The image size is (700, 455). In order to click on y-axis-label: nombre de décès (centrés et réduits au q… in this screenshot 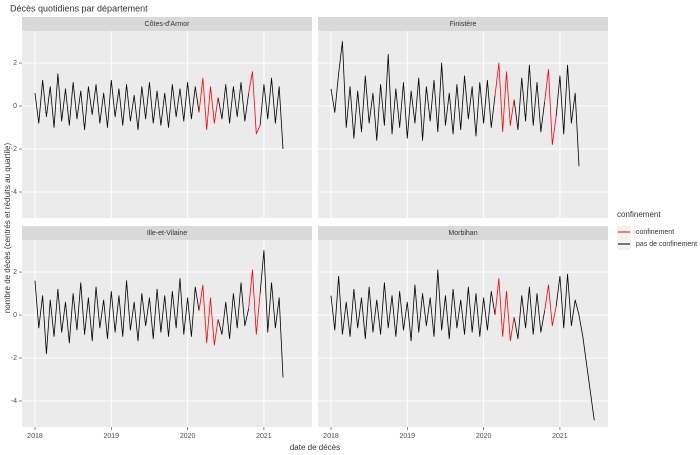, I will do `click(7, 228)`.